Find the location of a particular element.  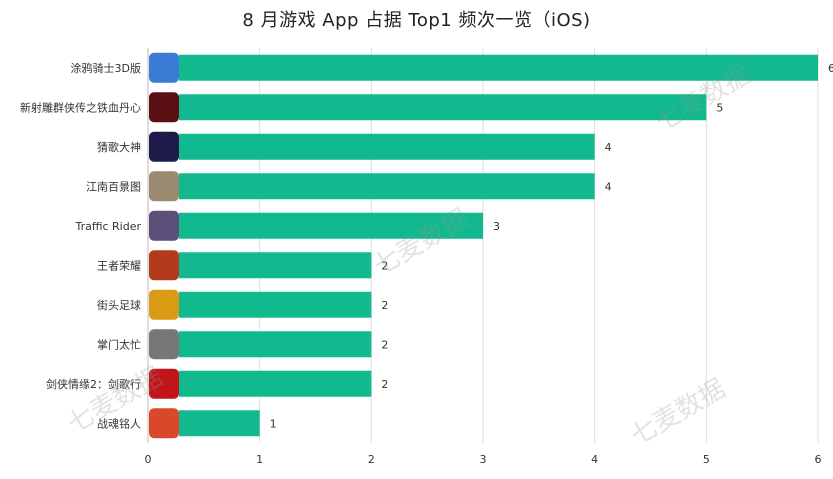

x-tick-label: 5 is located at coordinates (706, 459).